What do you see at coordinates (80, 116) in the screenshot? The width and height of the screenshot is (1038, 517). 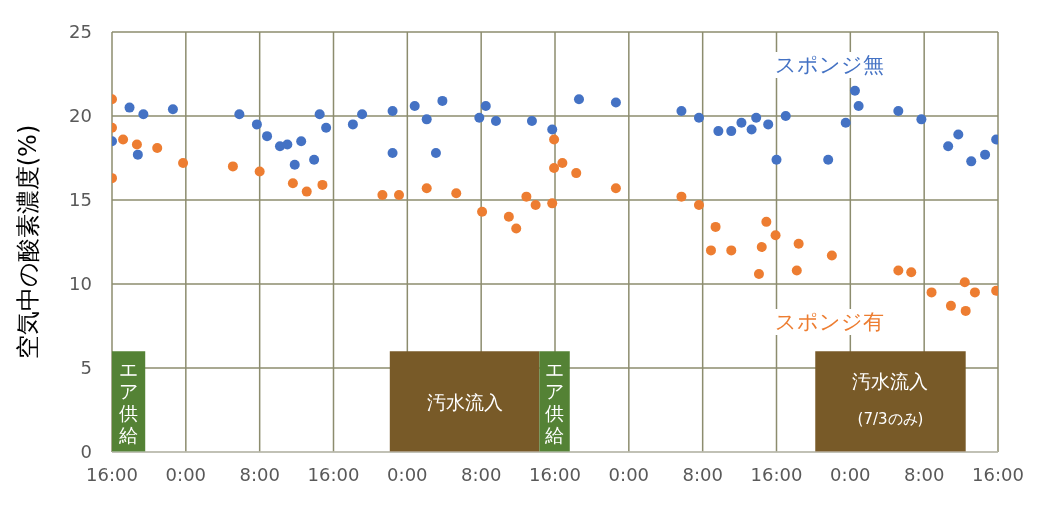 I see `y-tick-label: 20` at bounding box center [80, 116].